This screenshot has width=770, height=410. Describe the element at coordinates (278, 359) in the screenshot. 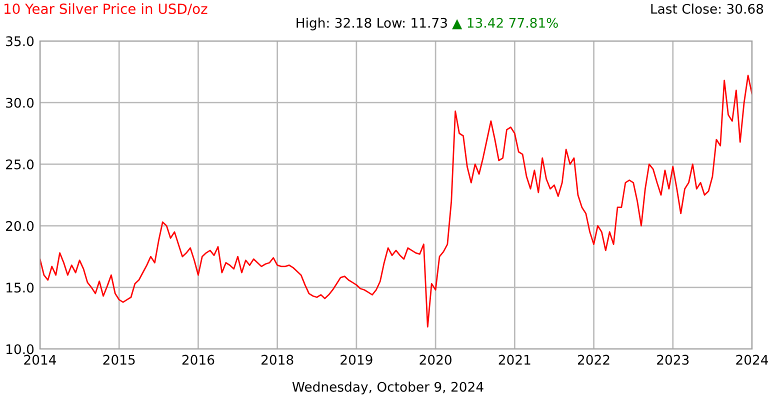

I see `x-tick-label: 2018` at that location.